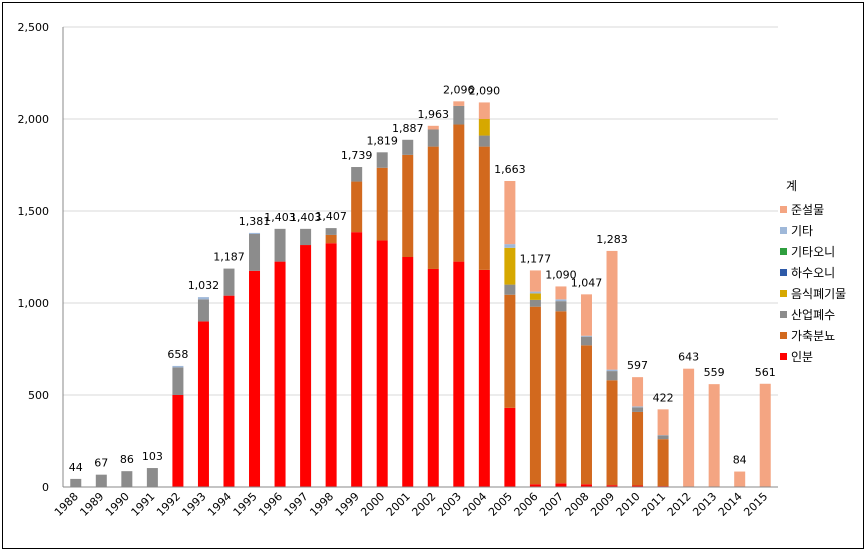 The image size is (866, 551). Describe the element at coordinates (34, 211) in the screenshot. I see `y-tick-label: 1,500` at that location.